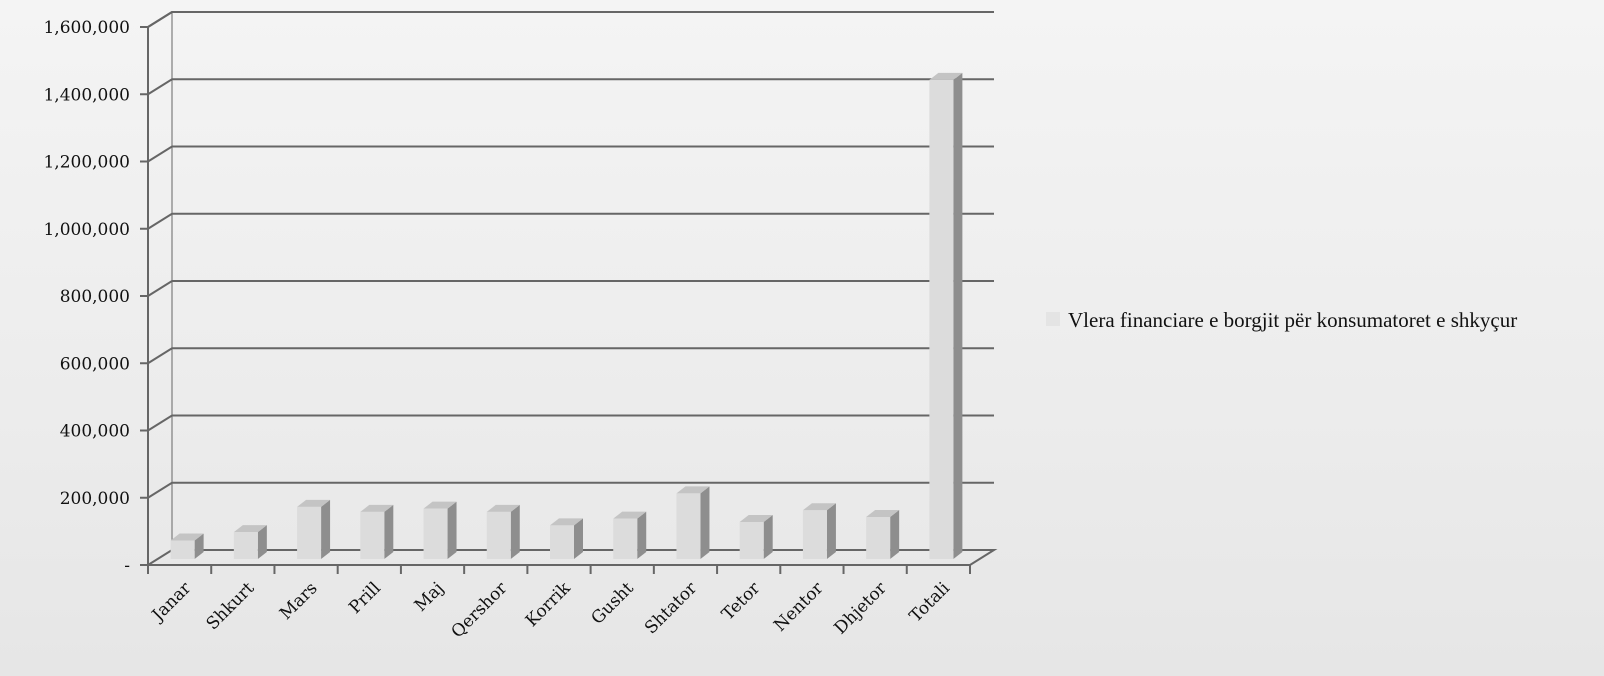 Image resolution: width=1604 pixels, height=676 pixels. I want to click on x-tick-label: Gusht, so click(613, 603).